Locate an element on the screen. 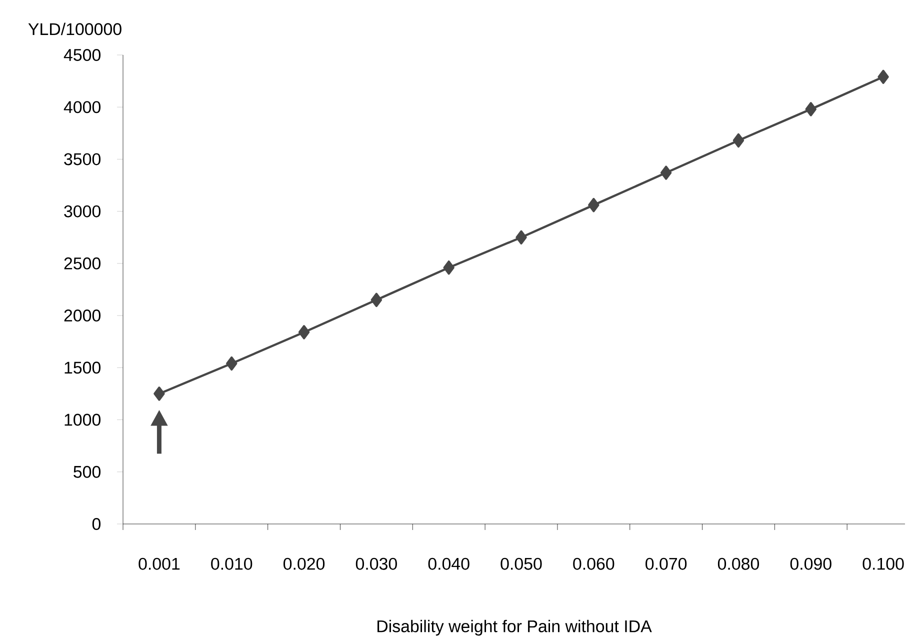 The width and height of the screenshot is (910, 644). y-tick-label: 4500 is located at coordinates (82, 54).